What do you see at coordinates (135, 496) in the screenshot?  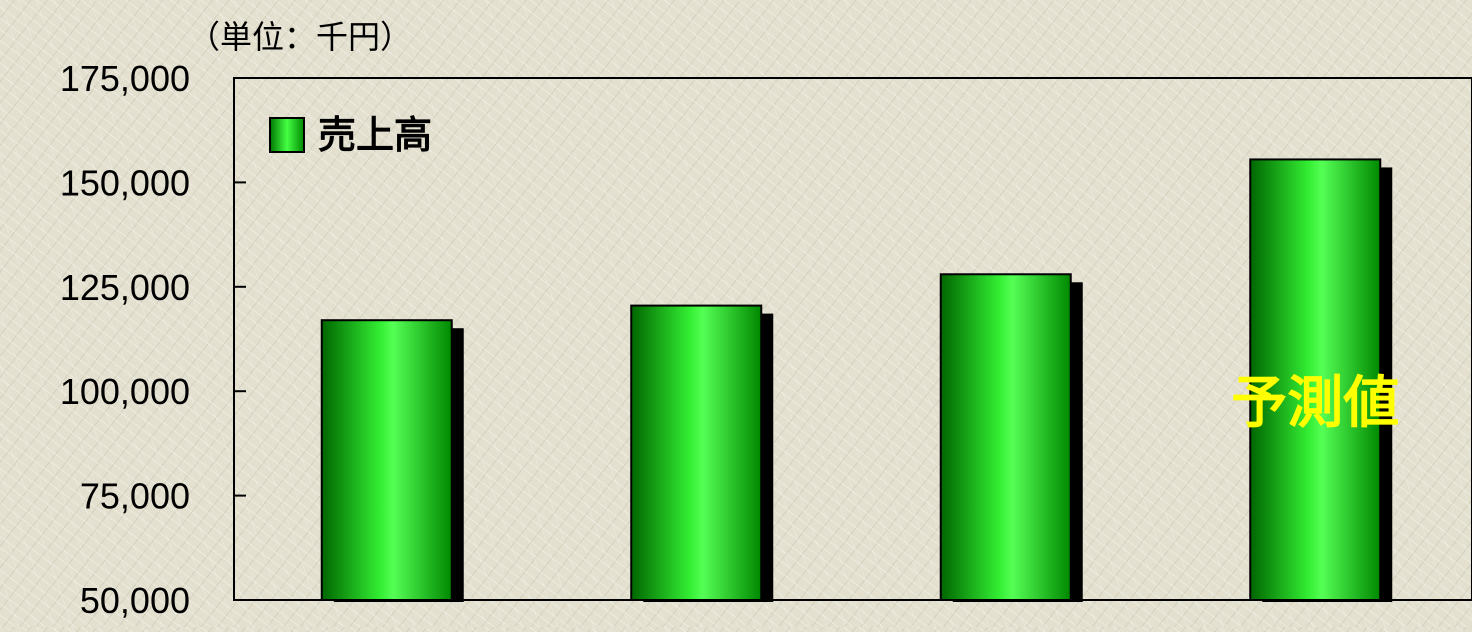 I see `y-tick-label: 75,000` at bounding box center [135, 496].